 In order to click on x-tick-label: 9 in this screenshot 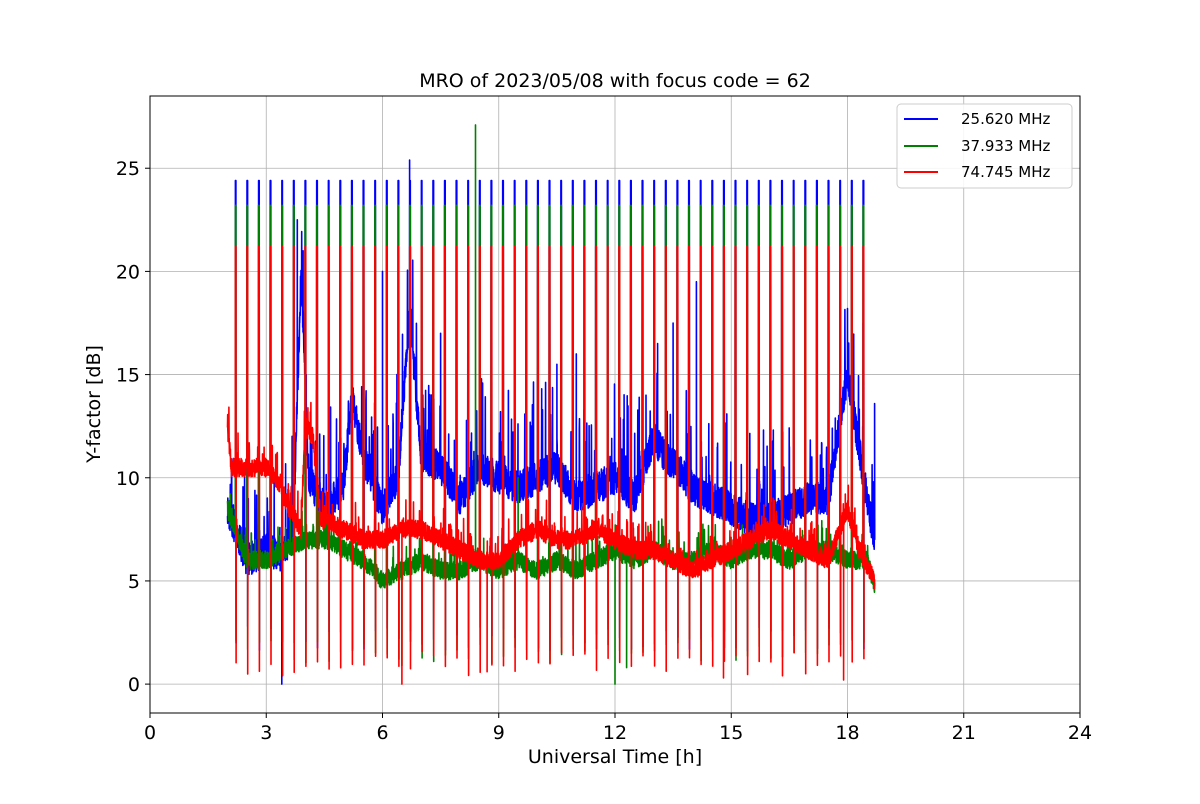, I will do `click(499, 733)`.